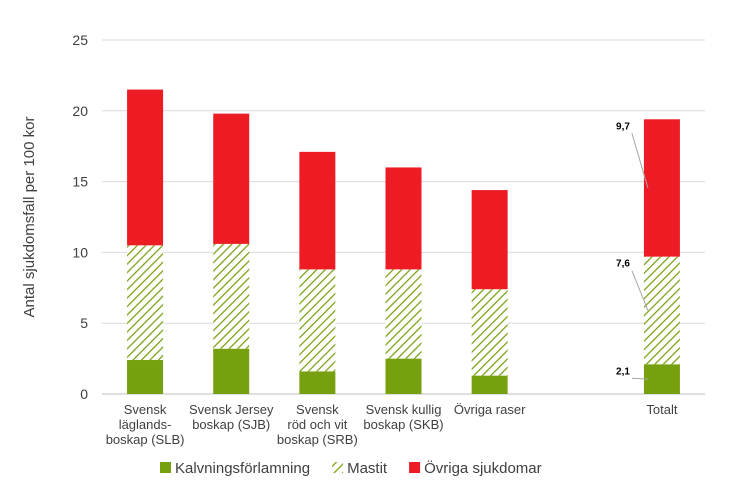  Describe the element at coordinates (490, 409) in the screenshot. I see `x-tick-label: Övriga raser` at that location.